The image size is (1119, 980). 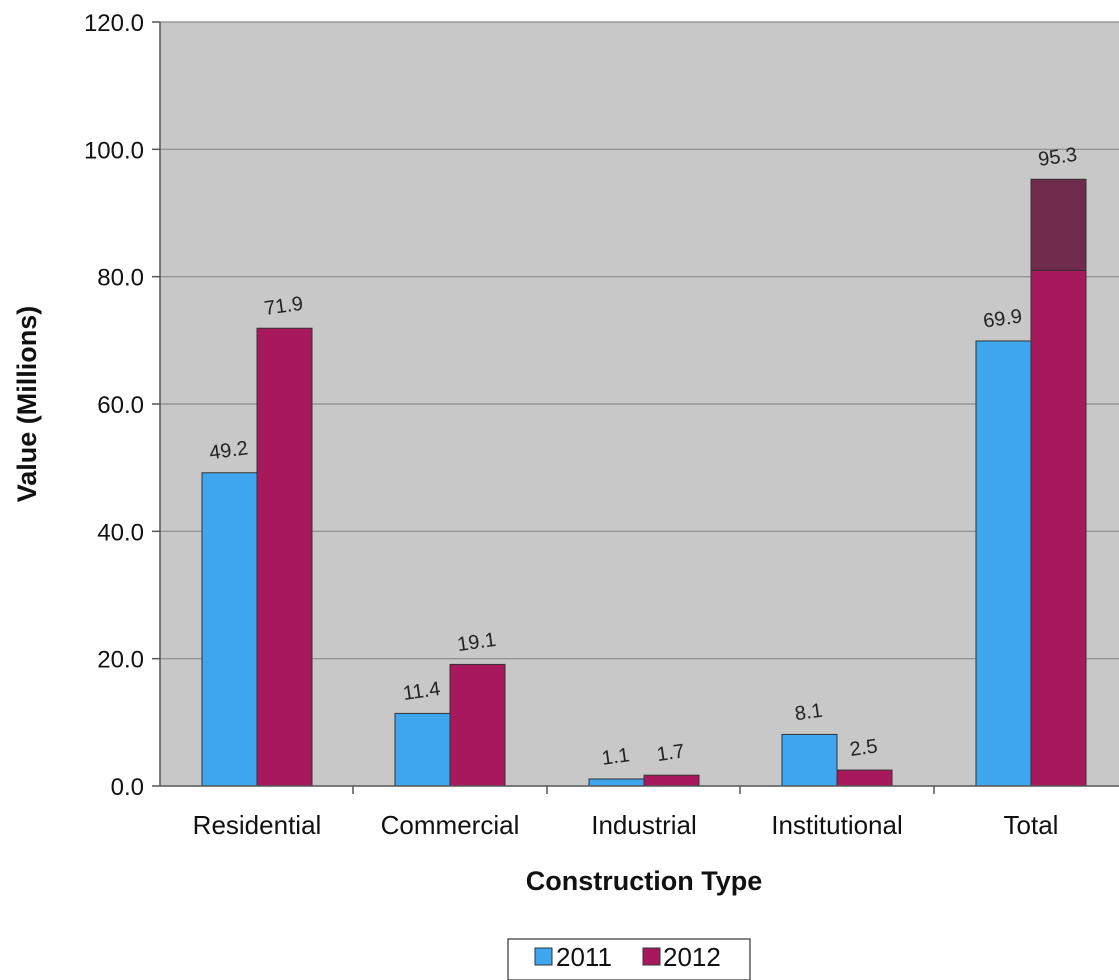 What do you see at coordinates (1031, 825) in the screenshot?
I see `x-tick-label: Total` at bounding box center [1031, 825].